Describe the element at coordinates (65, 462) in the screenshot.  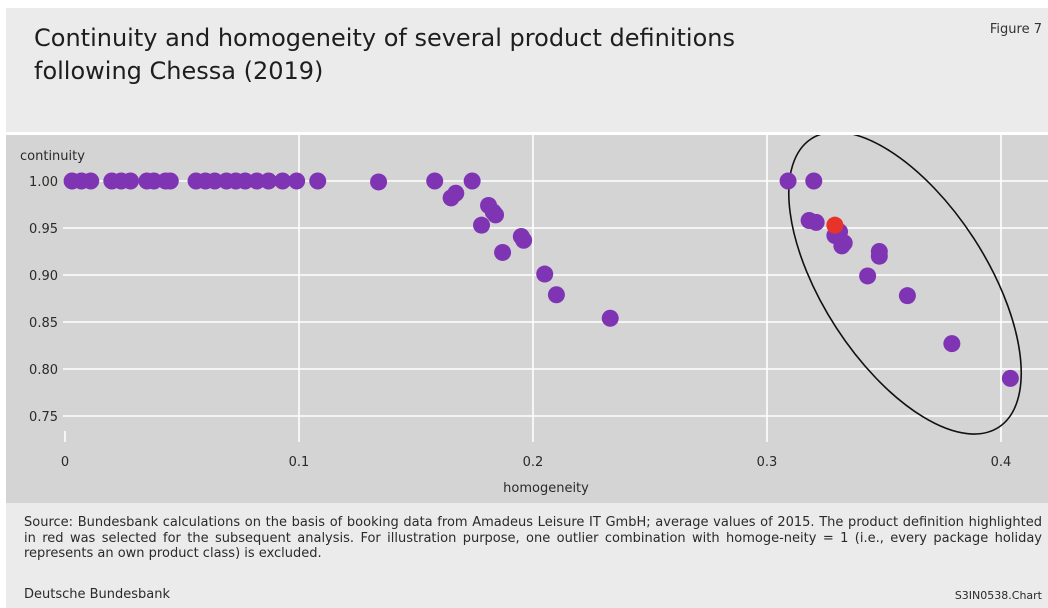
I see `x-tick-label: 0` at that location.